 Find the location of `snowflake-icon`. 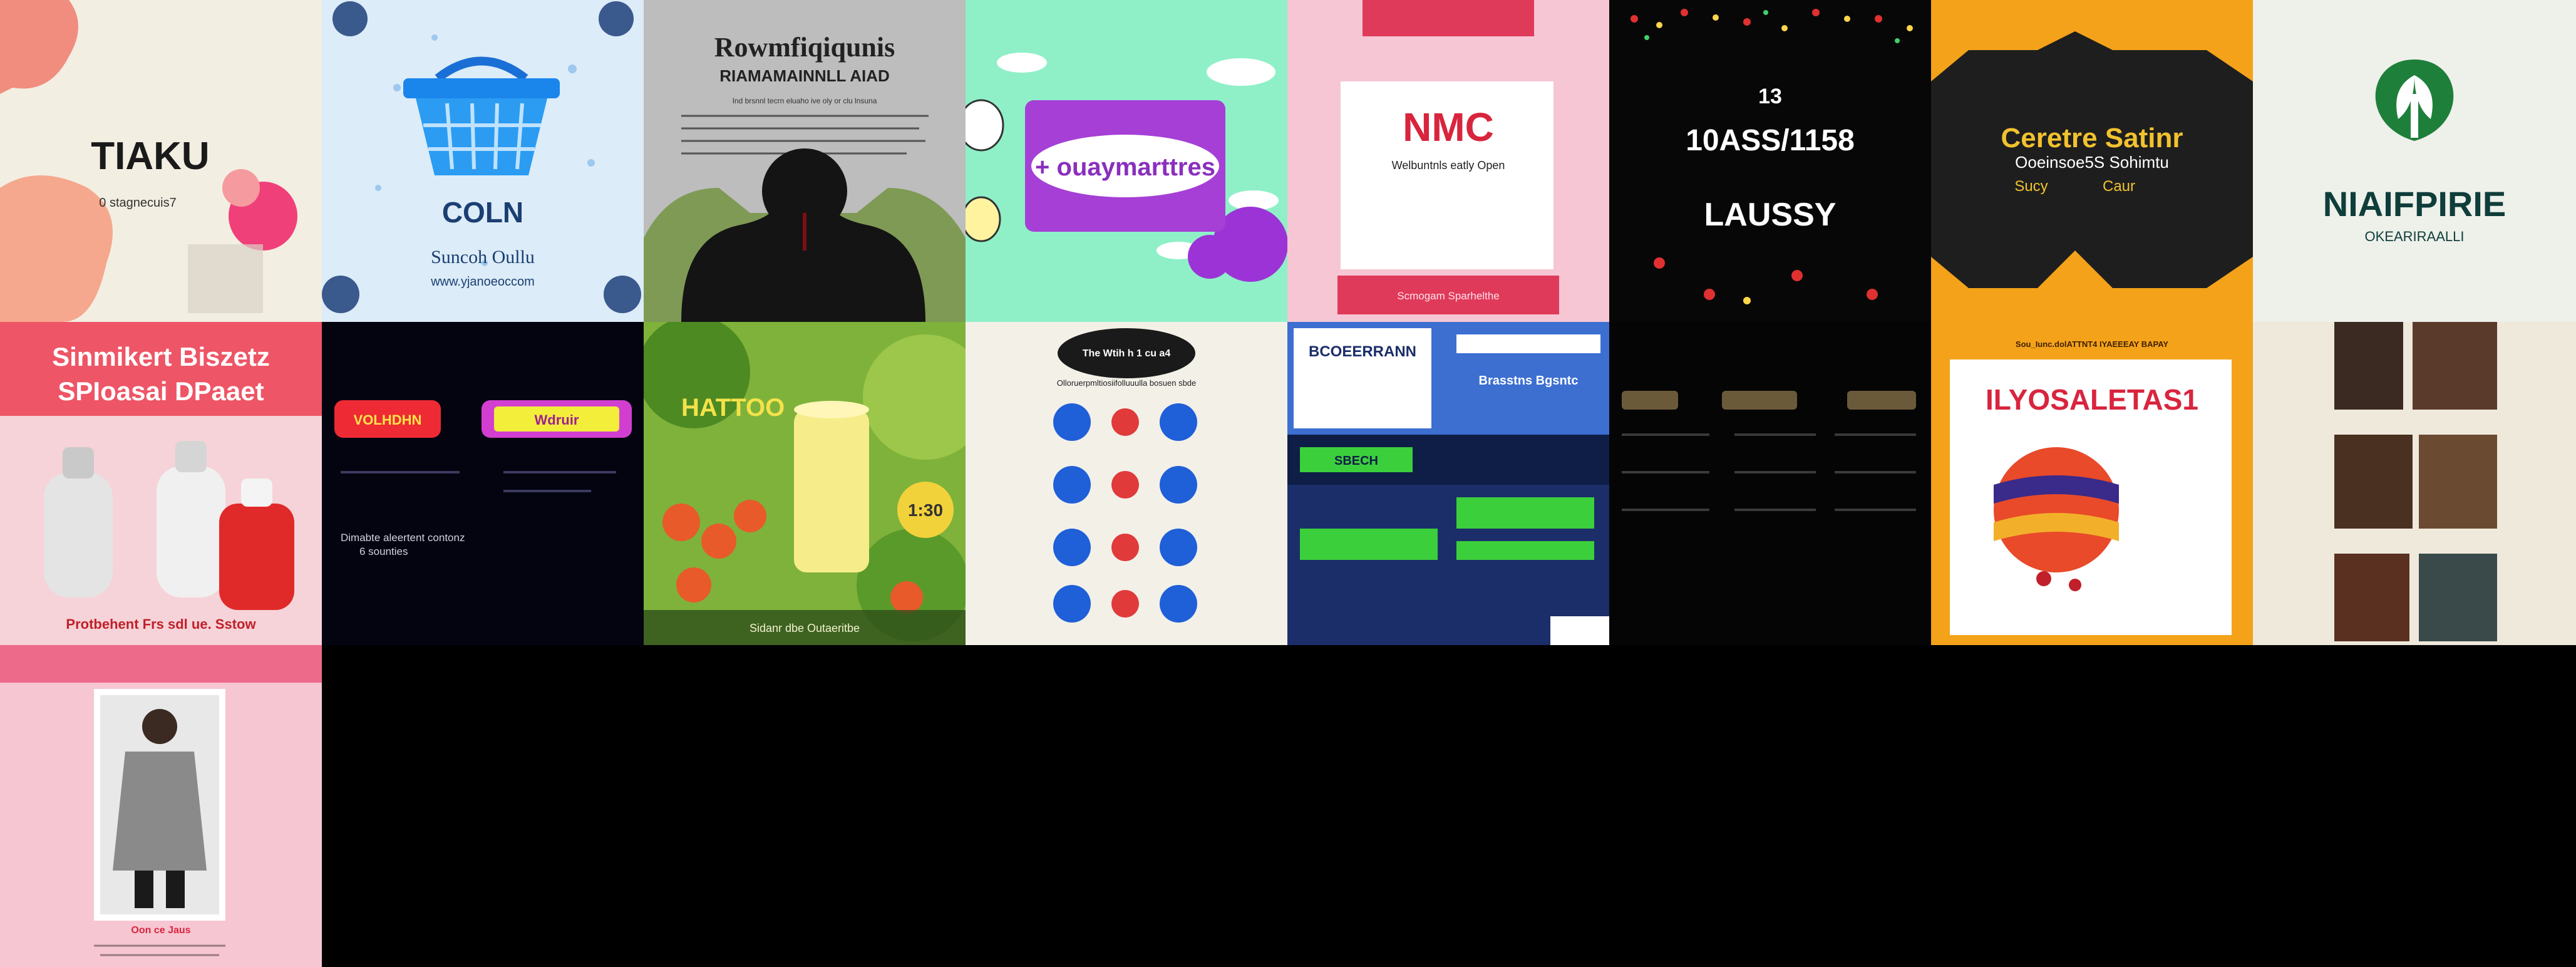

snowflake-icon is located at coordinates (482, 157).